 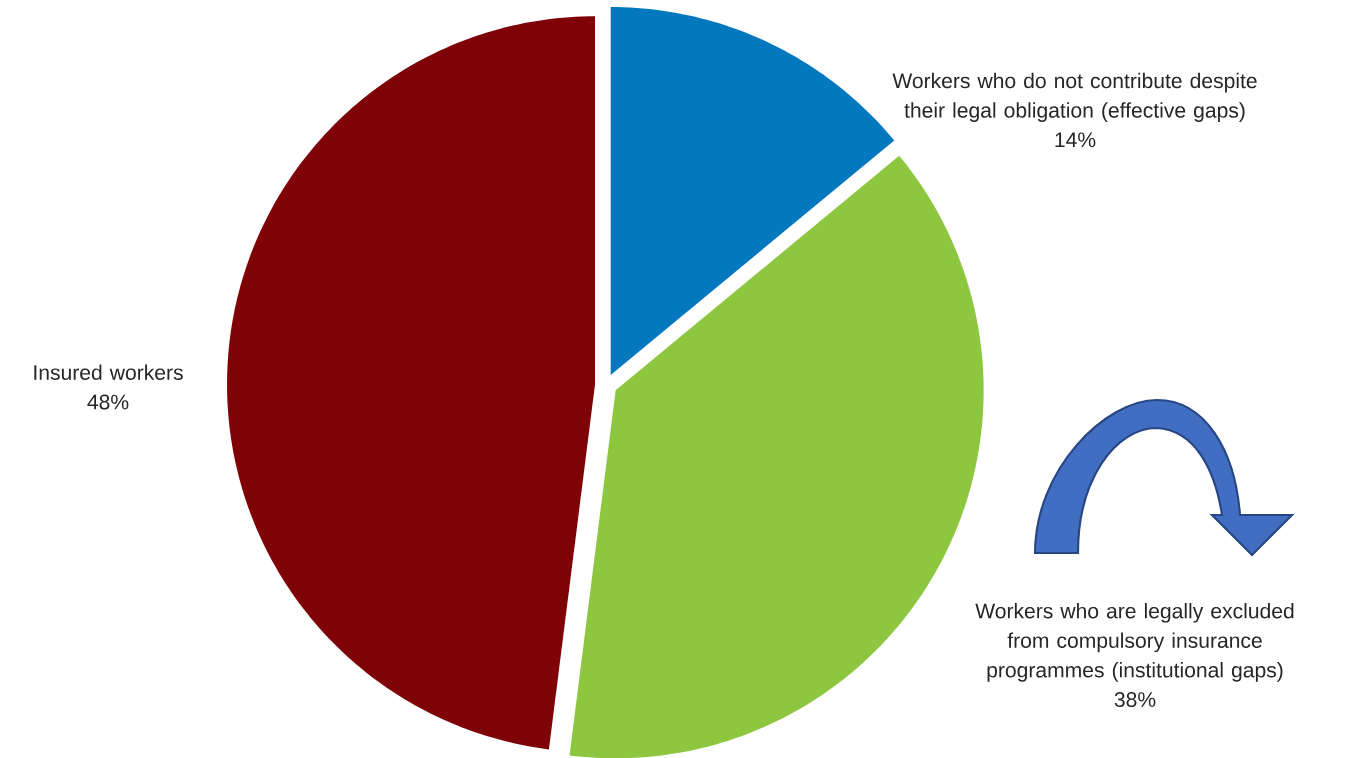 I want to click on slice-label: Insured workers, so click(x=108, y=372).